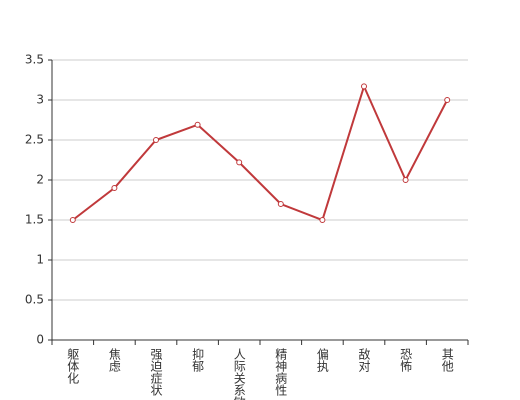 The image size is (520, 400). What do you see at coordinates (40, 100) in the screenshot?
I see `y-tick-label: 3` at bounding box center [40, 100].